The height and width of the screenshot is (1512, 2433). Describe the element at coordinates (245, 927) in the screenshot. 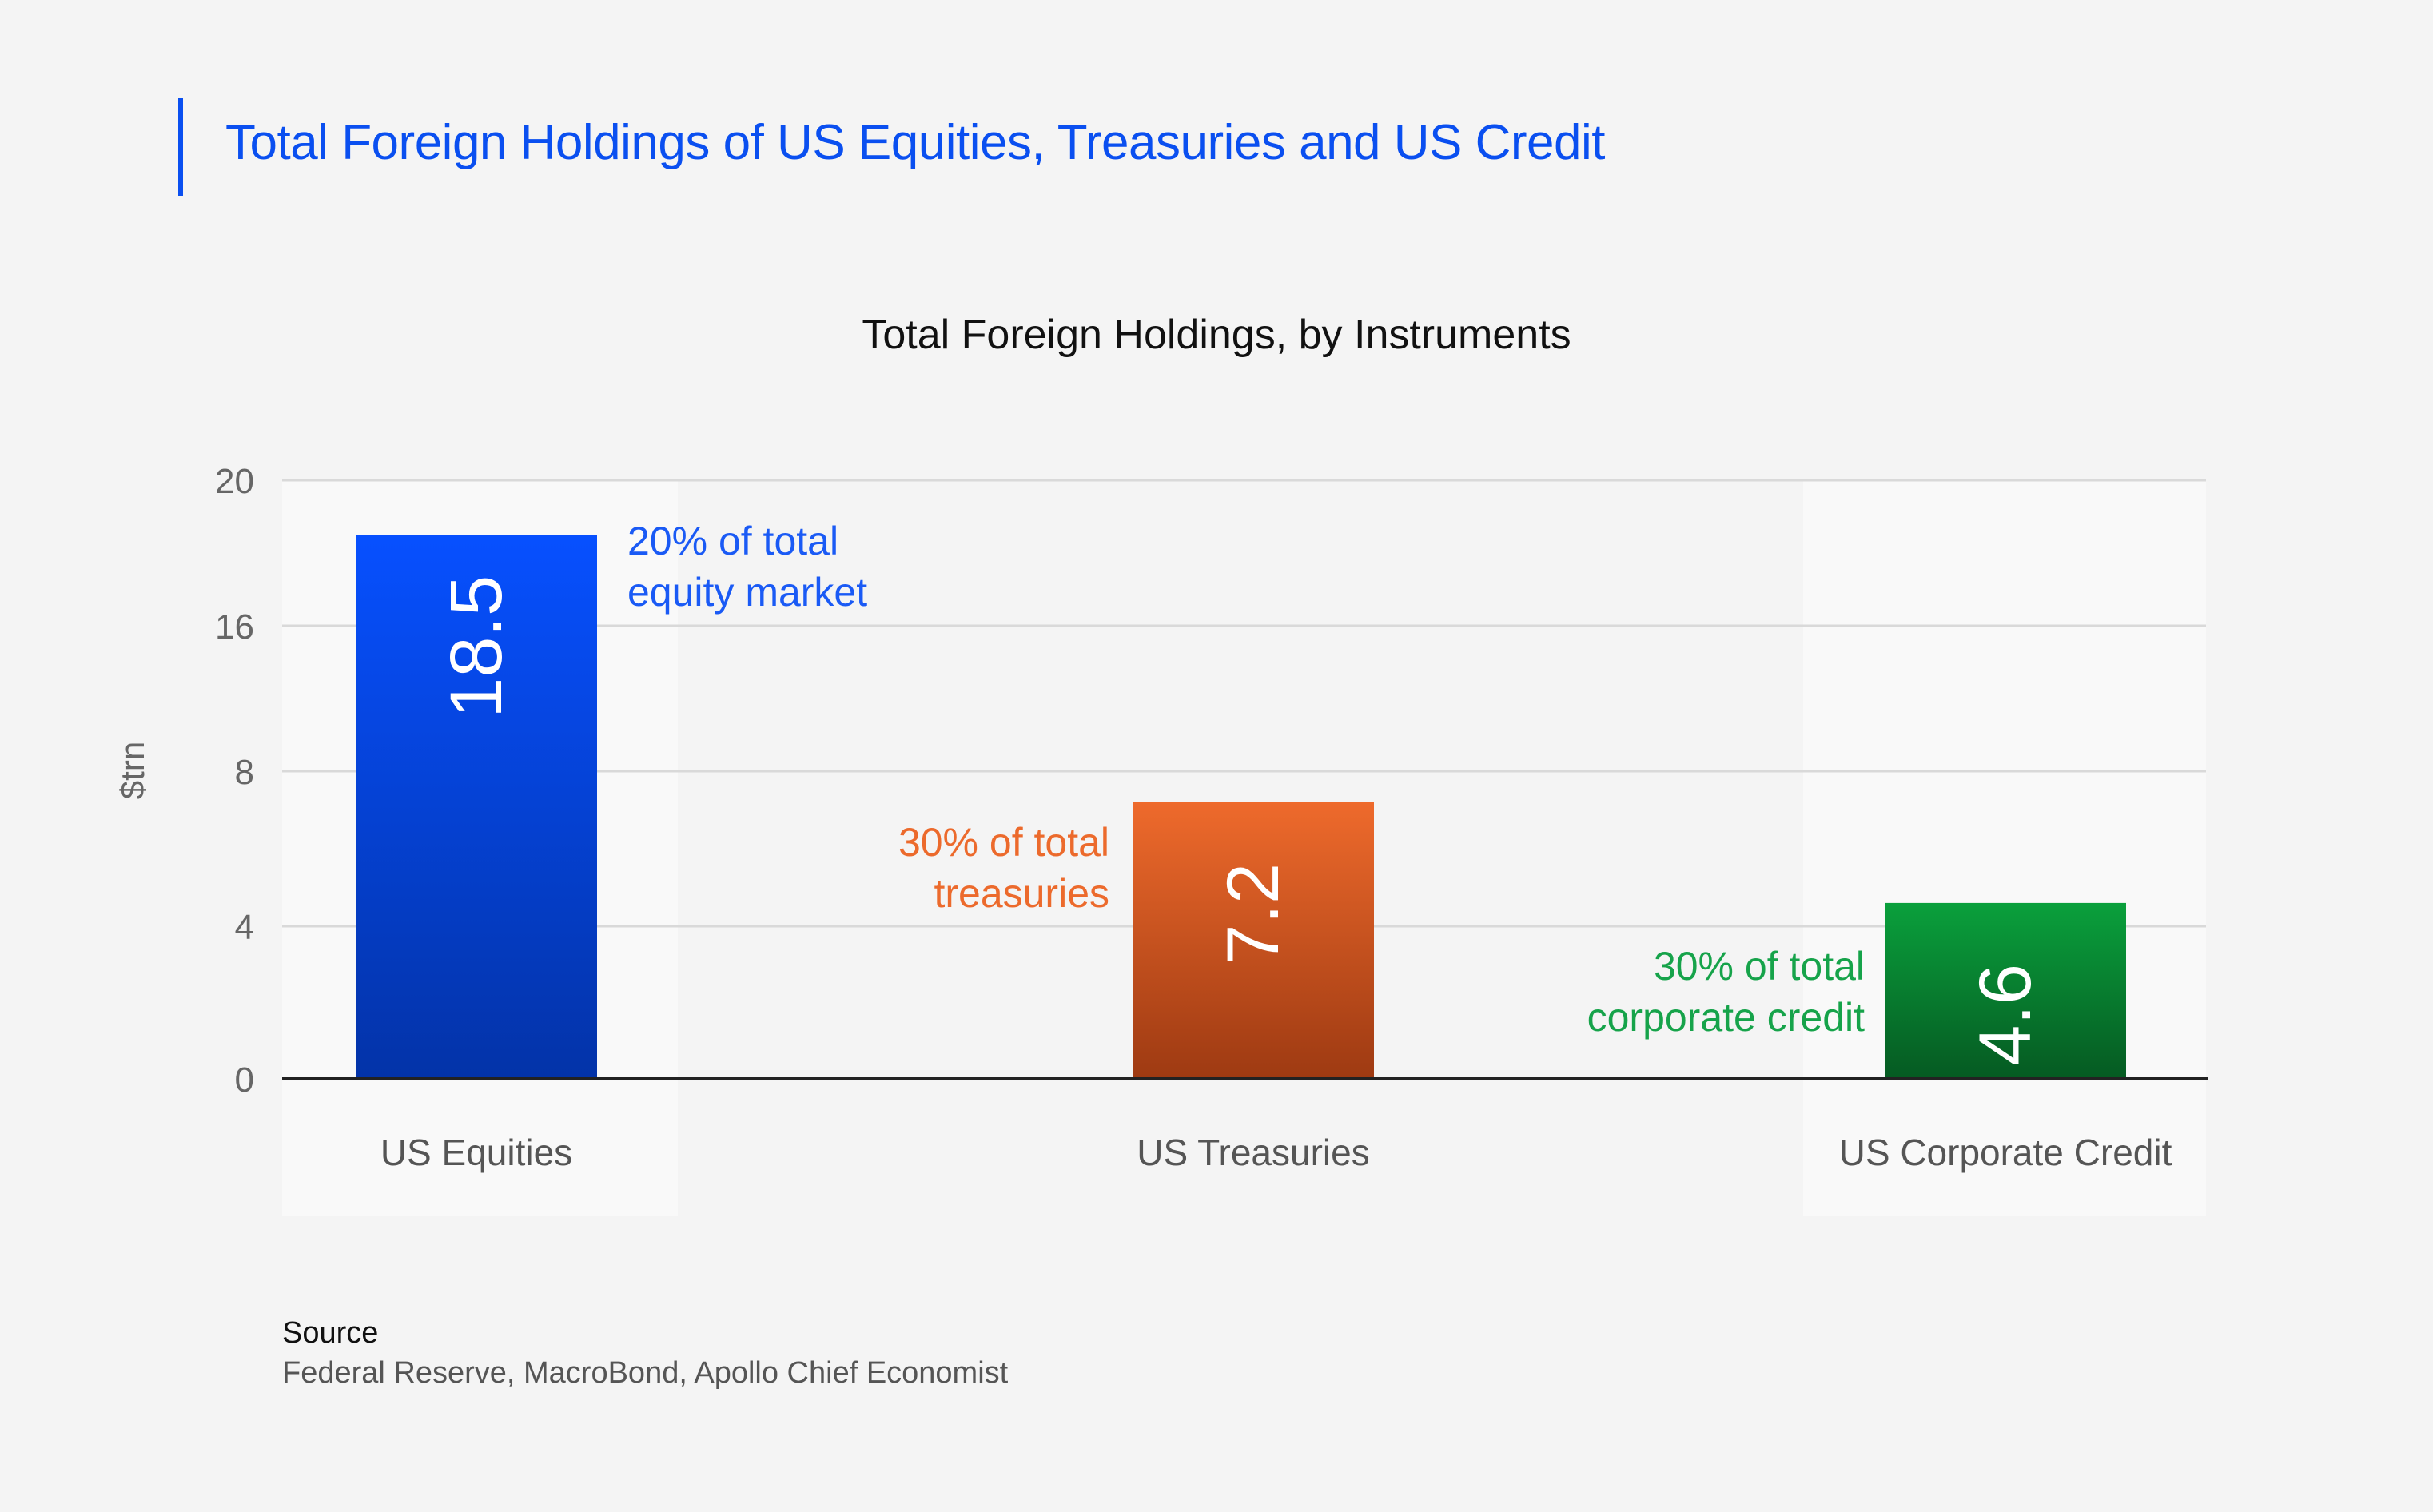

I see `y-tick-label: 4` at that location.